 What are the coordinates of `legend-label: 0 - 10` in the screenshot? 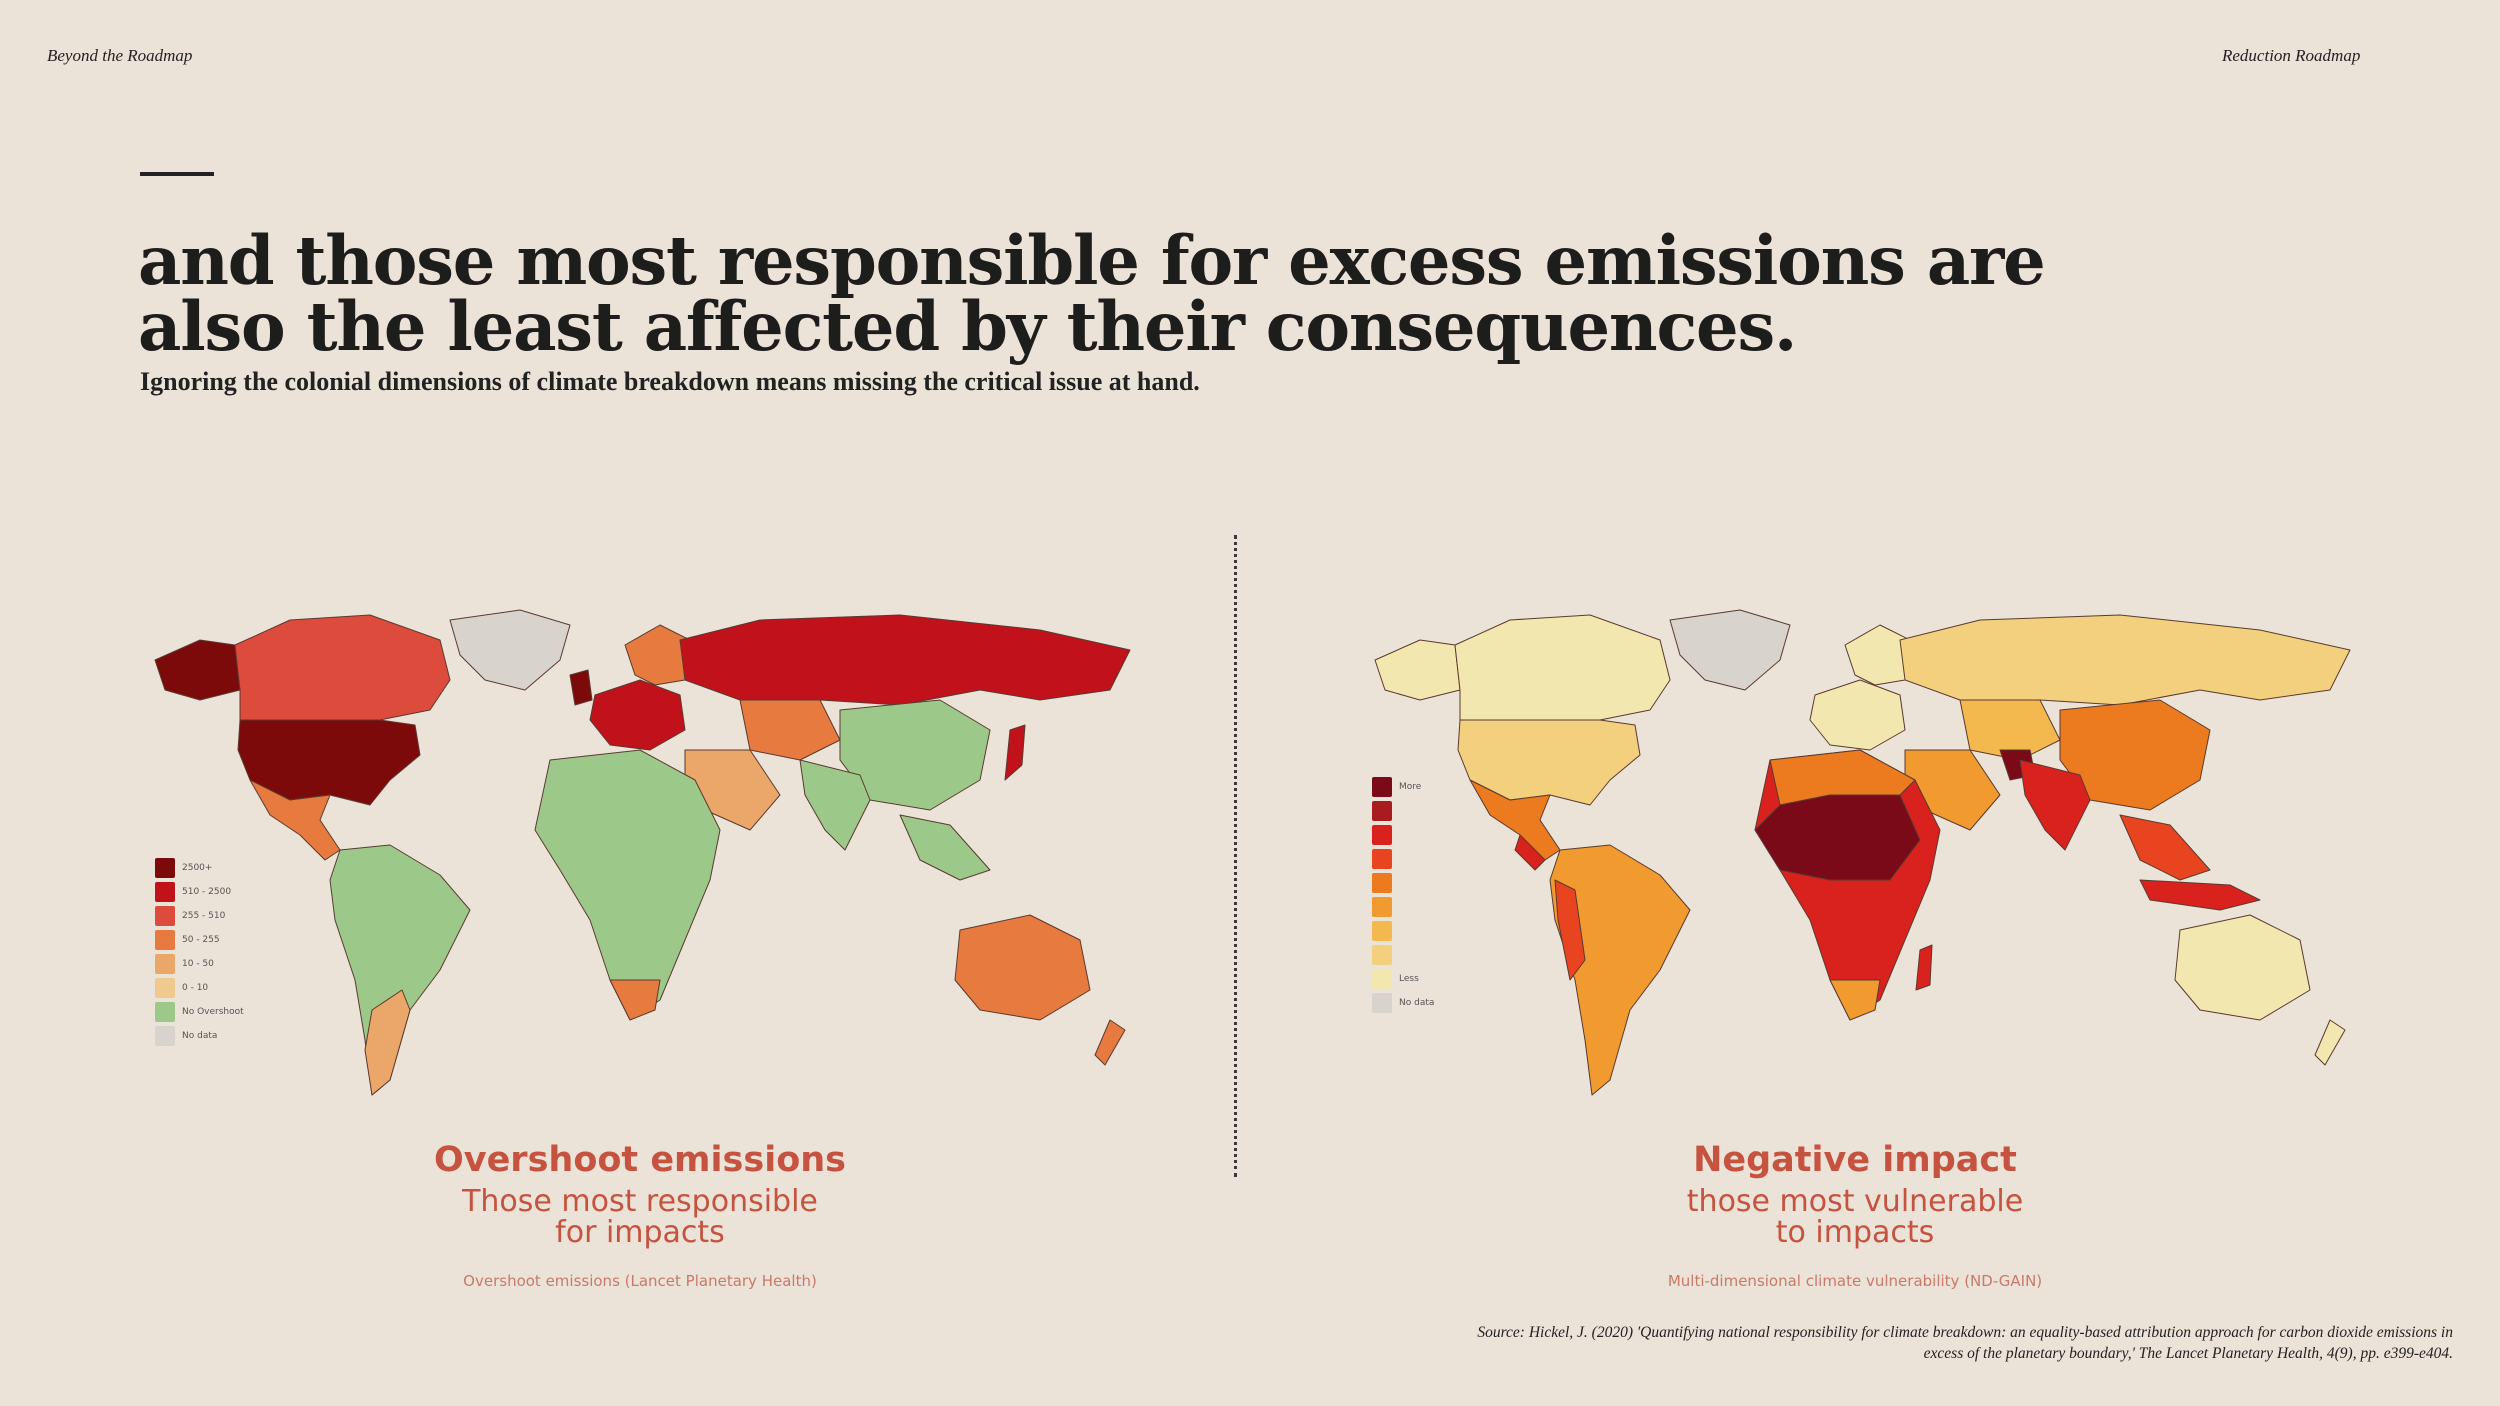 It's located at (195, 988).